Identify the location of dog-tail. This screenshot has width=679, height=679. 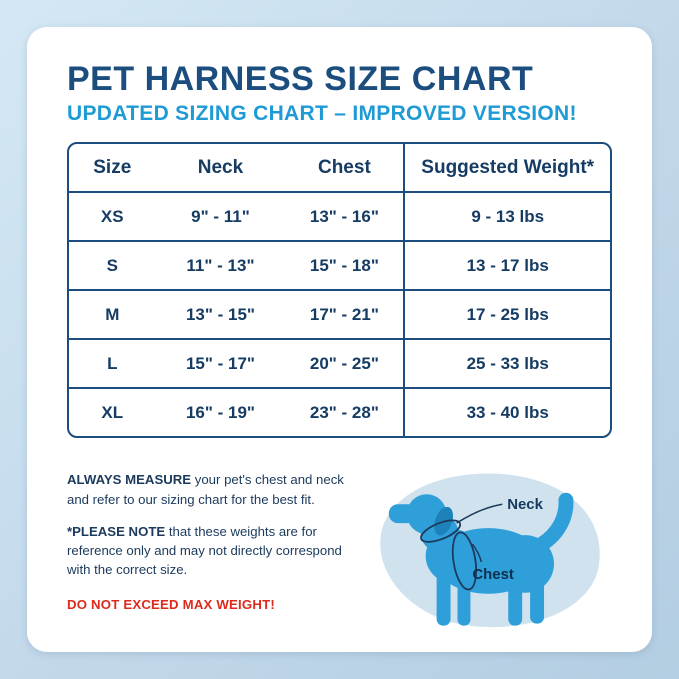
(554, 522).